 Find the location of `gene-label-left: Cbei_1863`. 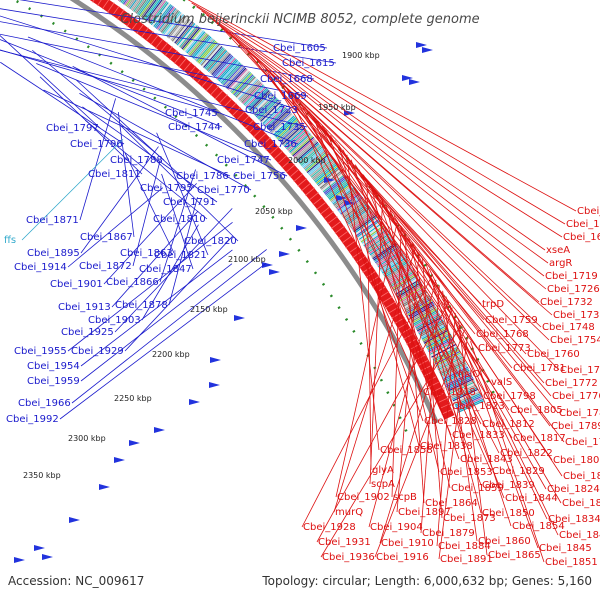

gene-label-left: Cbei_1863 is located at coordinates (146, 253).